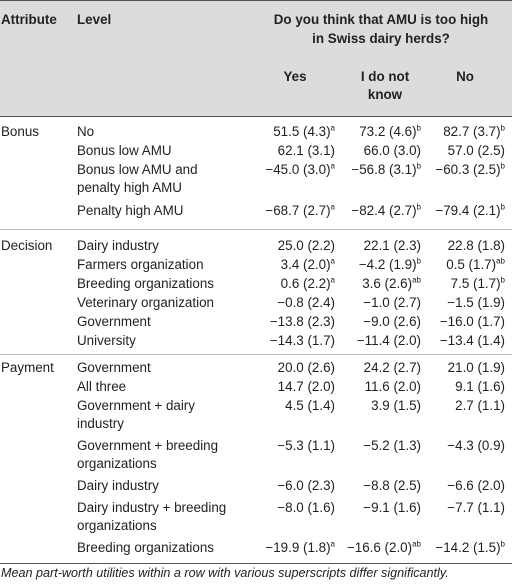  Describe the element at coordinates (298, 169) in the screenshot. I see `cell-value: −45.0 (3.0)` at that location.